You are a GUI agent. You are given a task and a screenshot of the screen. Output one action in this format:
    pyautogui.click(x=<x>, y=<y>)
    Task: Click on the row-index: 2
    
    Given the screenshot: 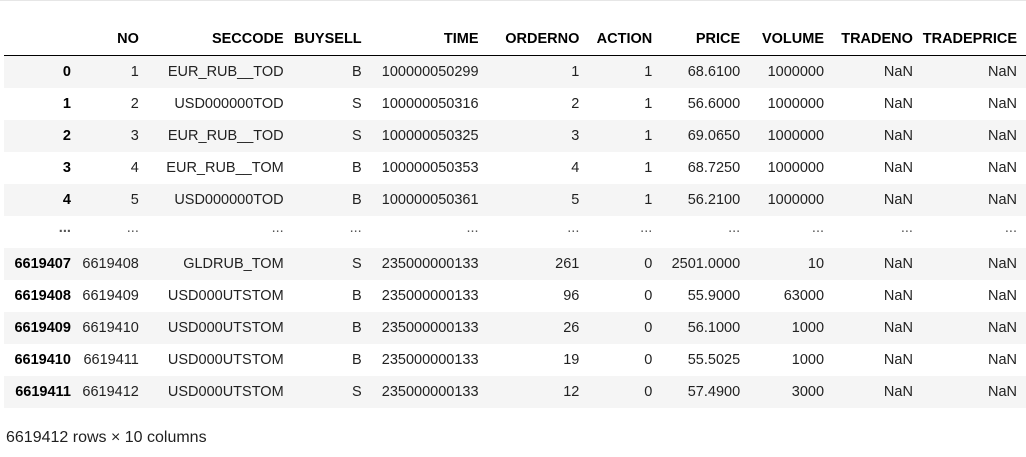 What is the action you would take?
    pyautogui.click(x=66, y=136)
    